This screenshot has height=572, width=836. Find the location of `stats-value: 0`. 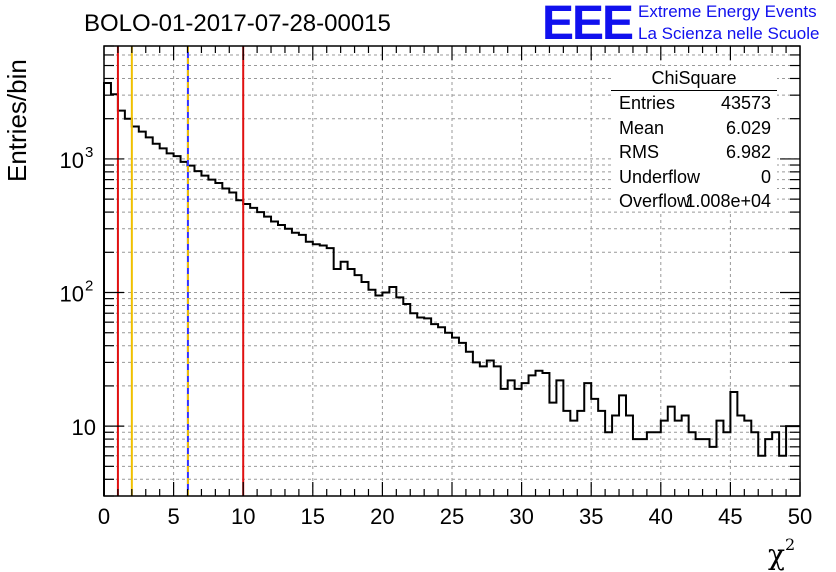

stats-value: 0 is located at coordinates (765, 176).